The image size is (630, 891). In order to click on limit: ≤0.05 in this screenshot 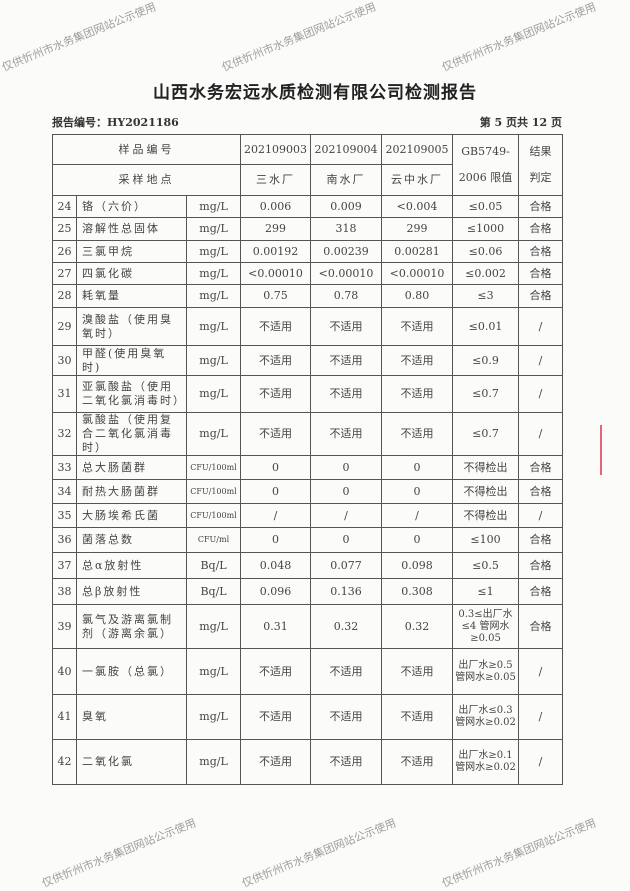, I will do `click(486, 206)`.